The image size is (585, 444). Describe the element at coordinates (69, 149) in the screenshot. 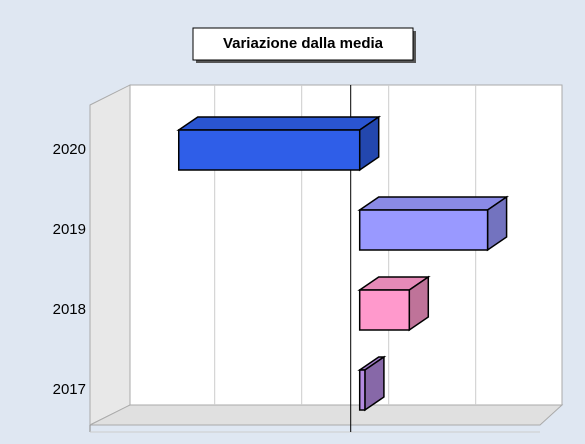

I see `y-tick-label: 2020` at that location.